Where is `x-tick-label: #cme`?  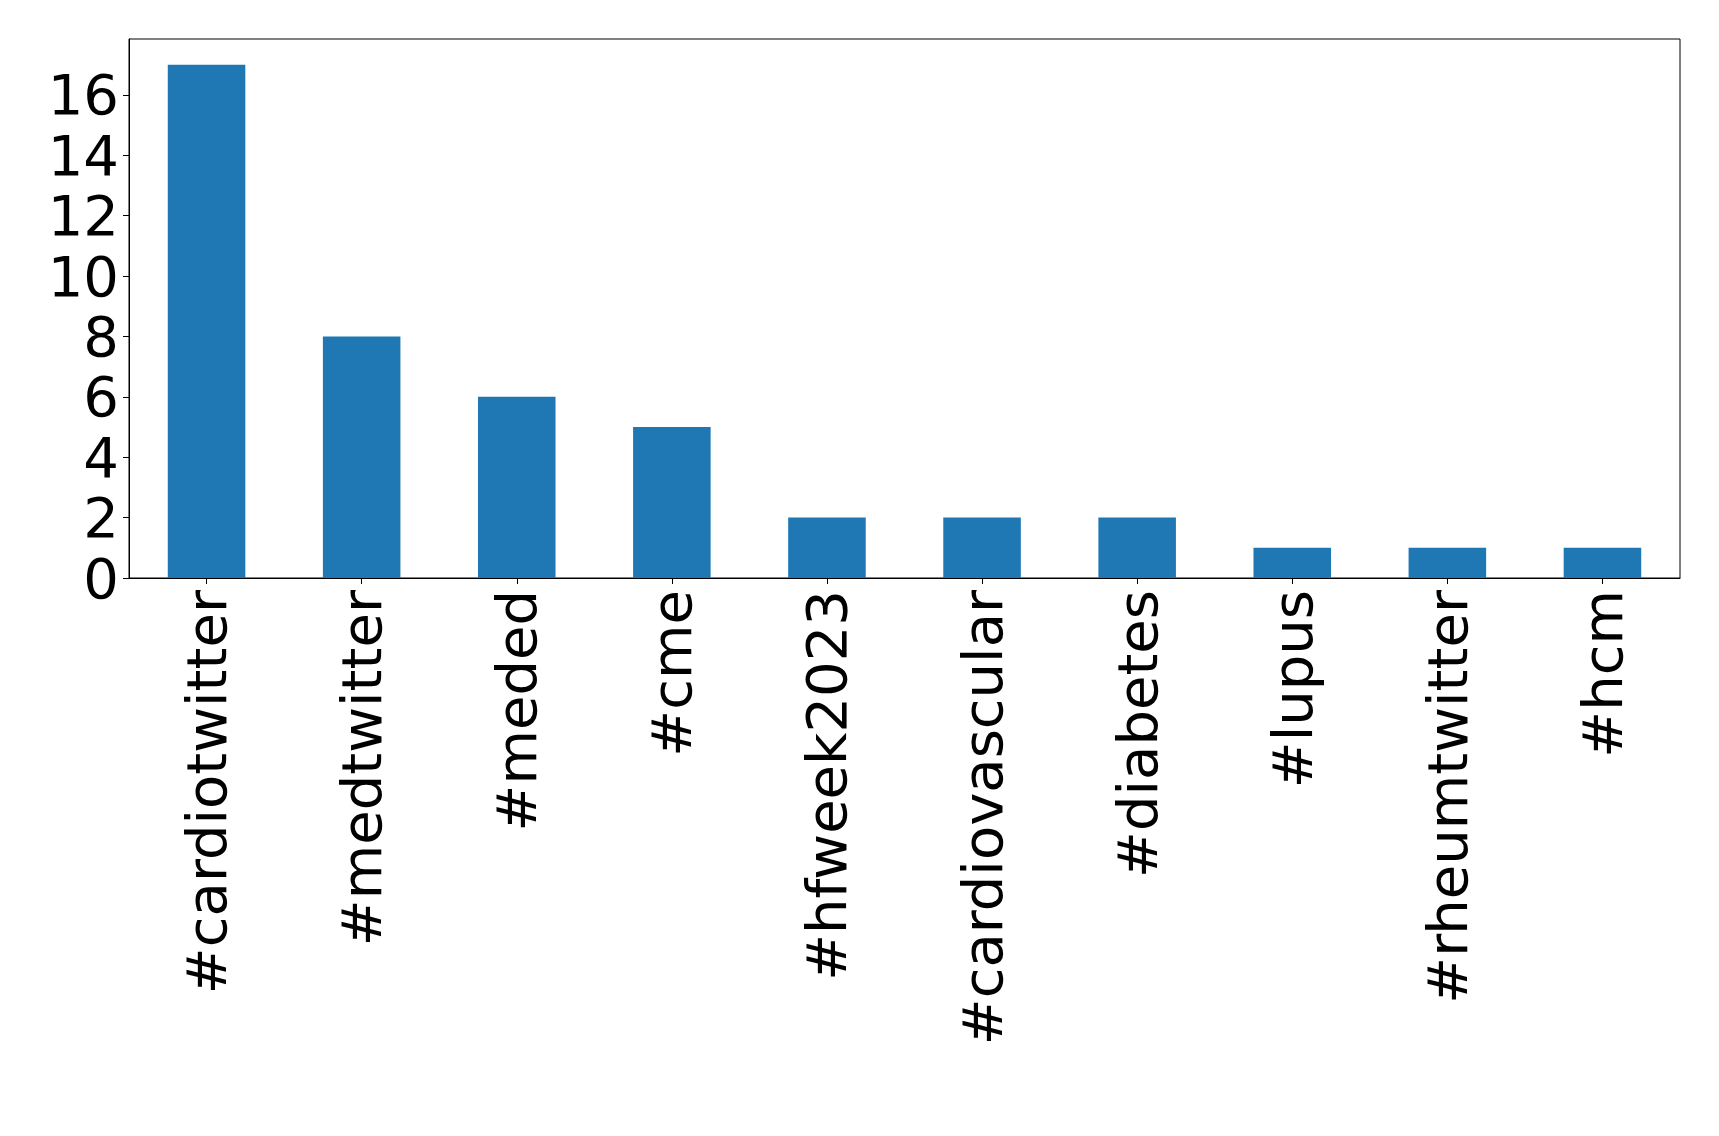 x-tick-label: #cme is located at coordinates (672, 673).